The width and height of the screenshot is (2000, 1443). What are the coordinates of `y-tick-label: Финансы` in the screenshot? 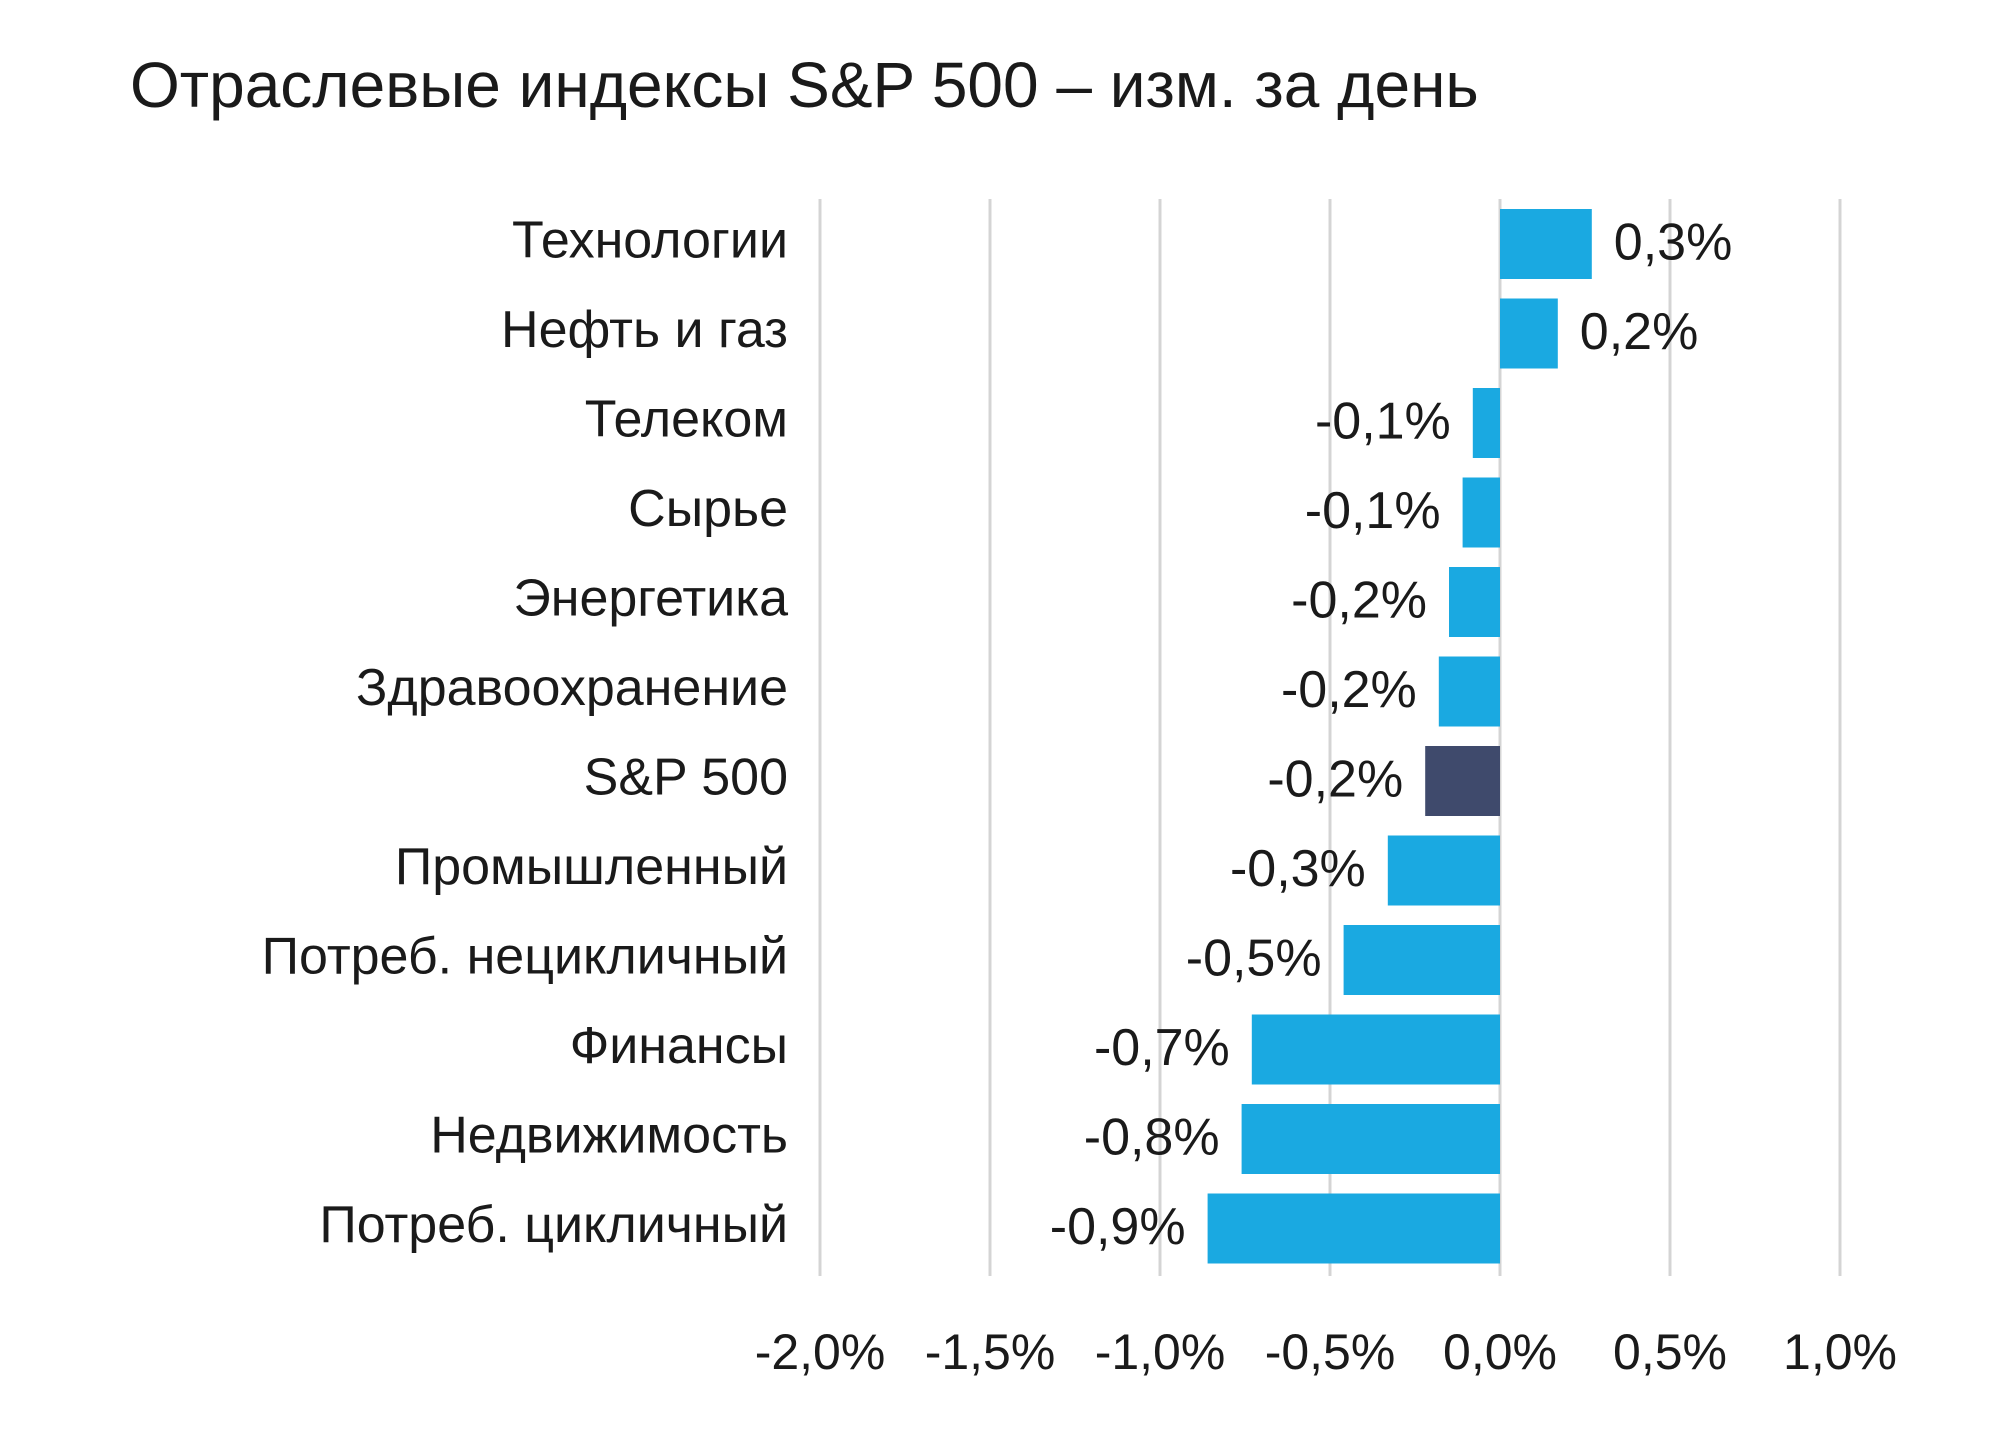 It's located at (679, 1046).